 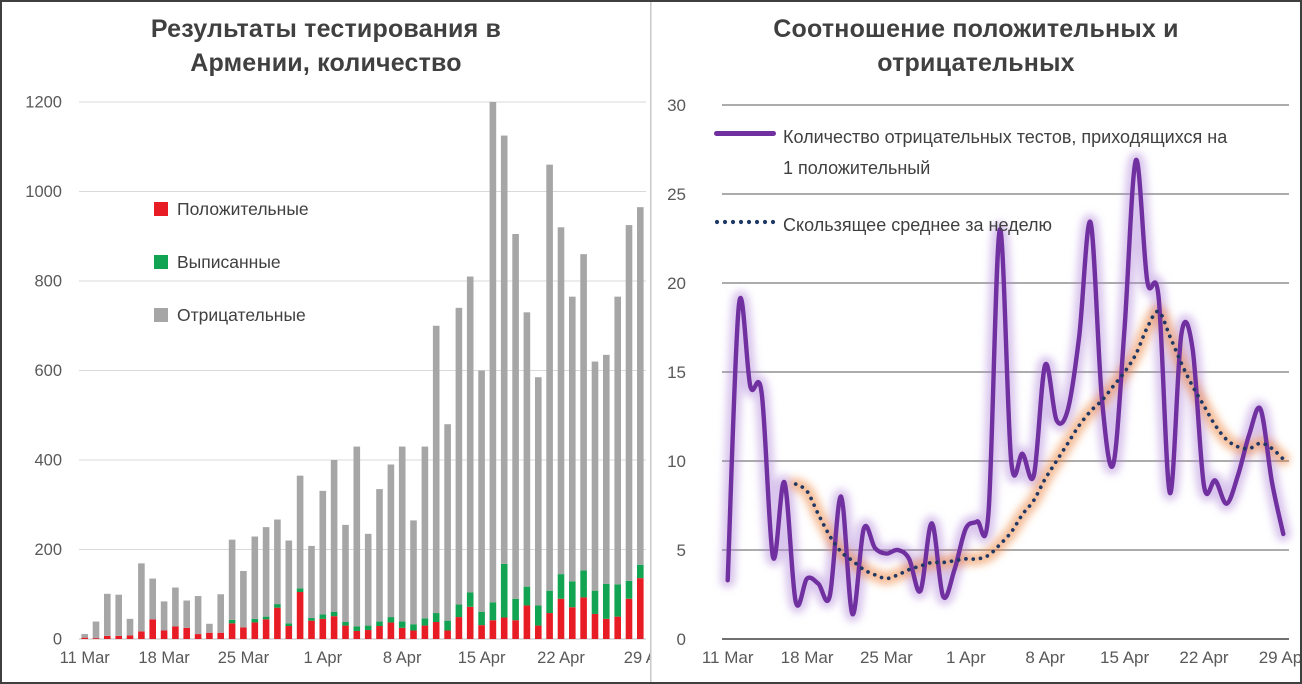 What do you see at coordinates (745, 133) in the screenshot?
I see `ratio-line-swatch-icon` at bounding box center [745, 133].